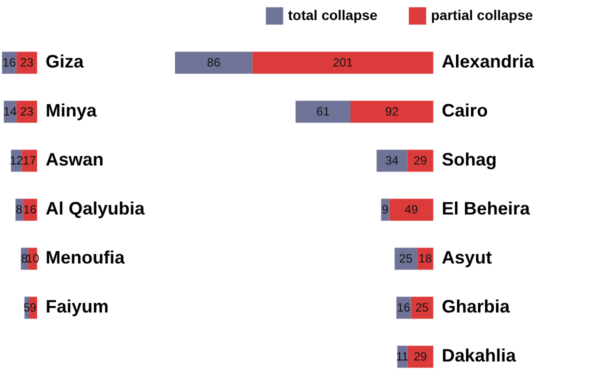 The width and height of the screenshot is (600, 383). Describe the element at coordinates (333, 14) in the screenshot. I see `legend-label: total collapse` at that location.